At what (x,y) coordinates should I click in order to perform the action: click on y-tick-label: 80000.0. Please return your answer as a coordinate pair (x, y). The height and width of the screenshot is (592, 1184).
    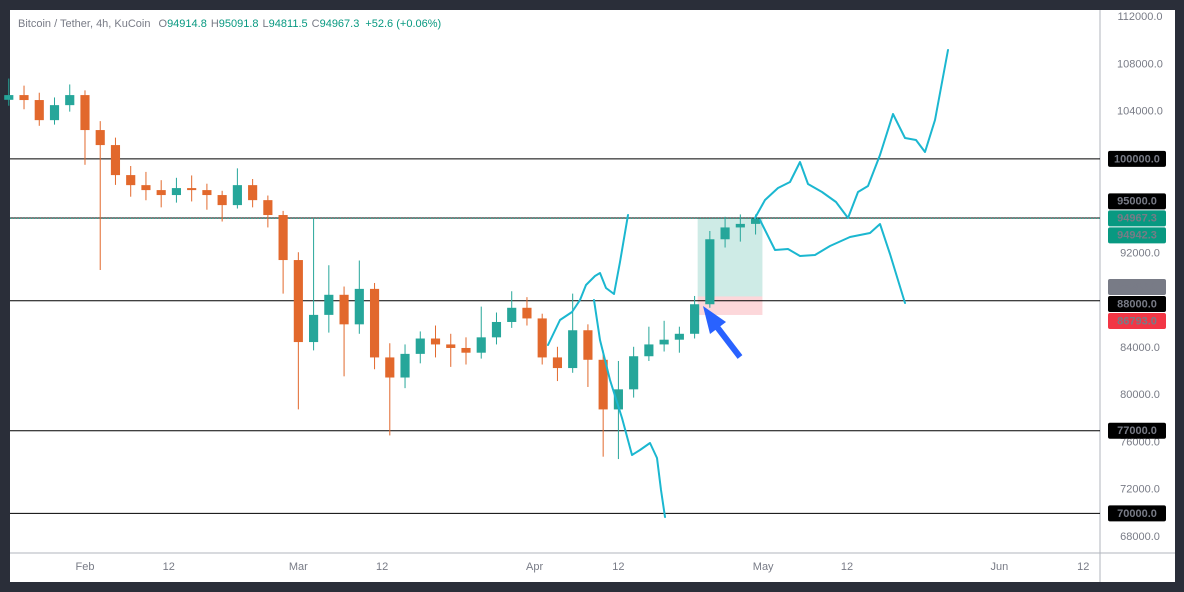
    Looking at the image, I should click on (1140, 395).